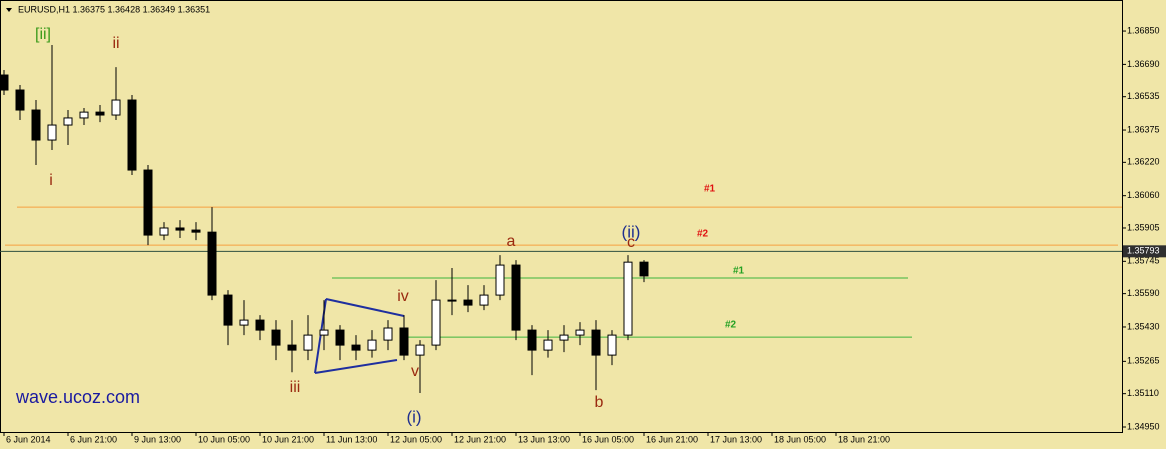 Image resolution: width=1166 pixels, height=449 pixels. I want to click on x-tick-label: 10 Jun 05:00, so click(224, 439).